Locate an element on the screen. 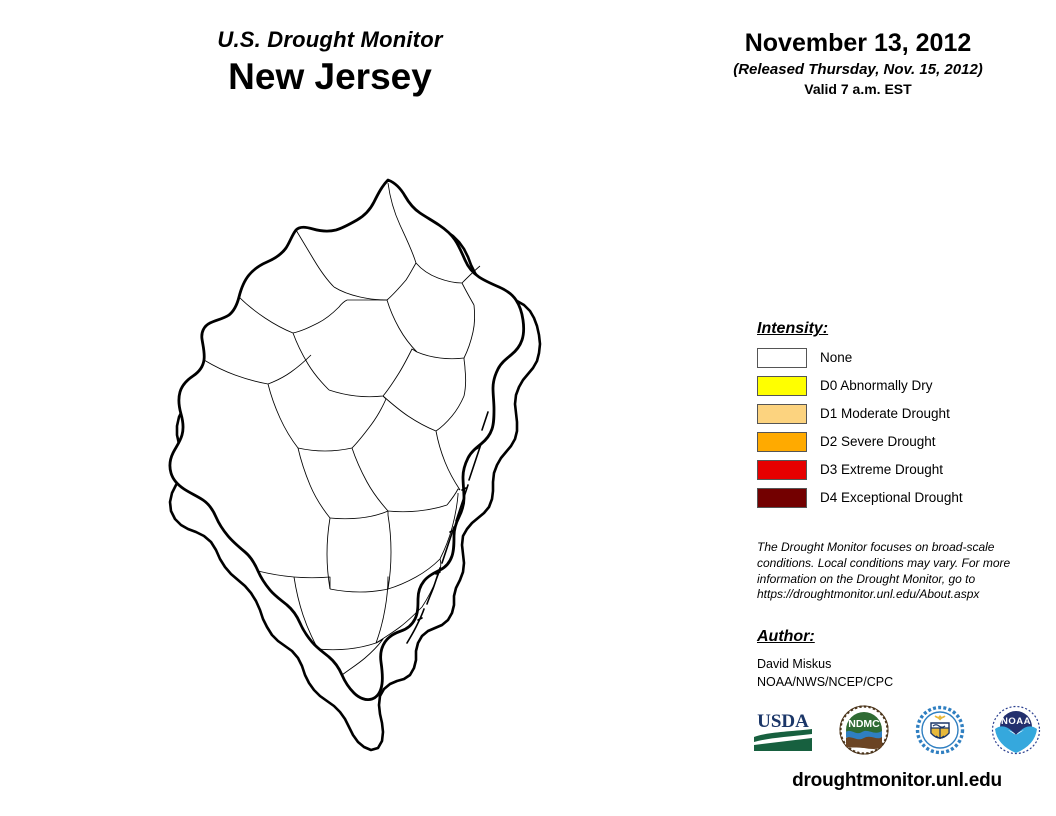 Image resolution: width=1056 pixels, height=816 pixels. legend-swatch-d4 is located at coordinates (782, 498).